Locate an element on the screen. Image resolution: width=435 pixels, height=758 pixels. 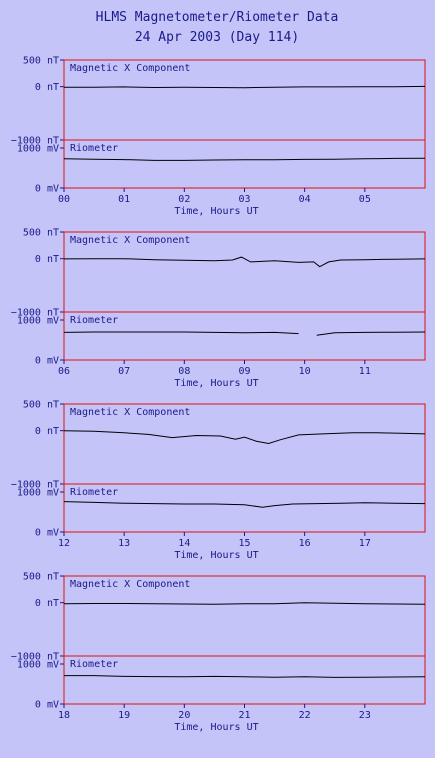
x-tick-label: 13 is located at coordinates (124, 543).